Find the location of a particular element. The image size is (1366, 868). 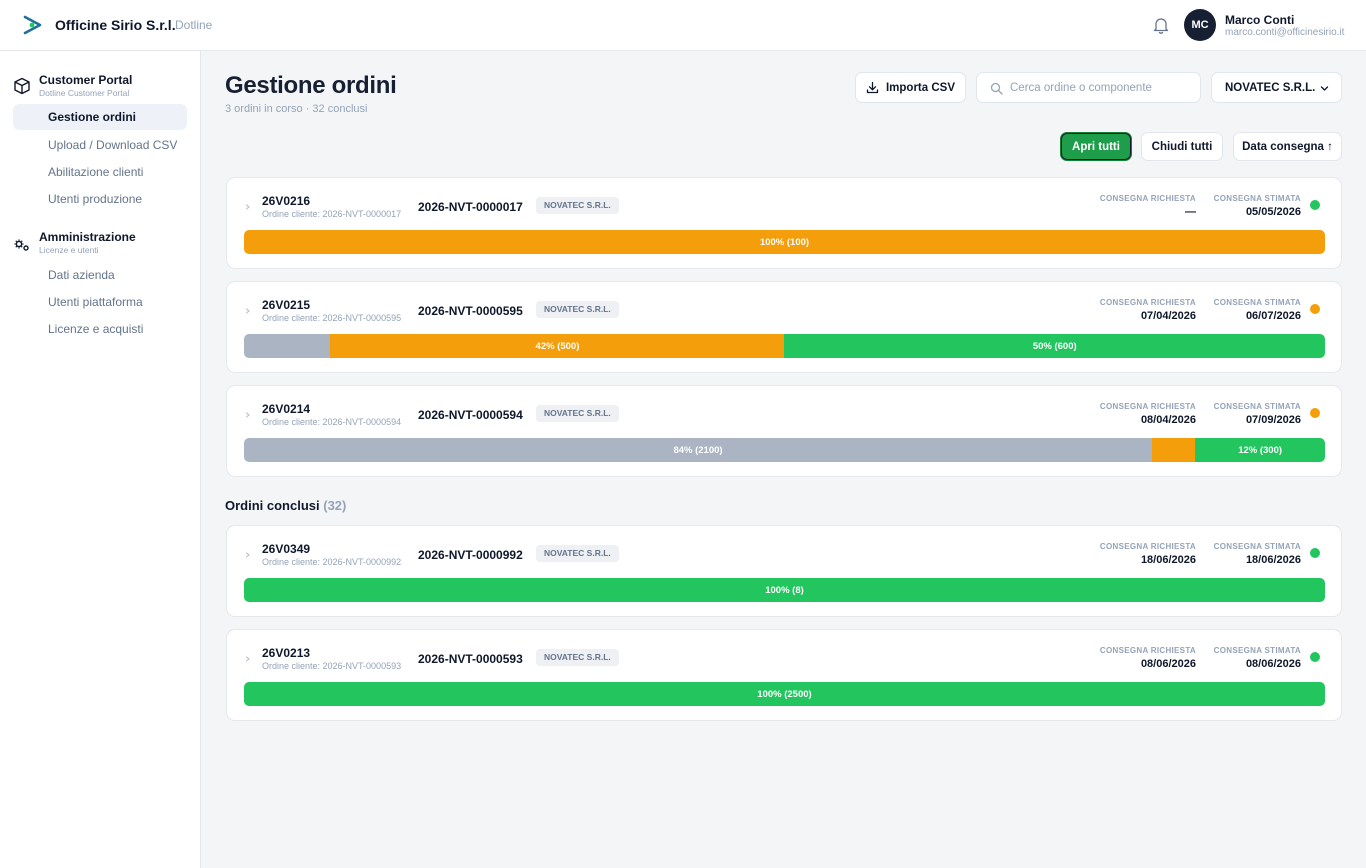

cube-icon is located at coordinates (22, 86).